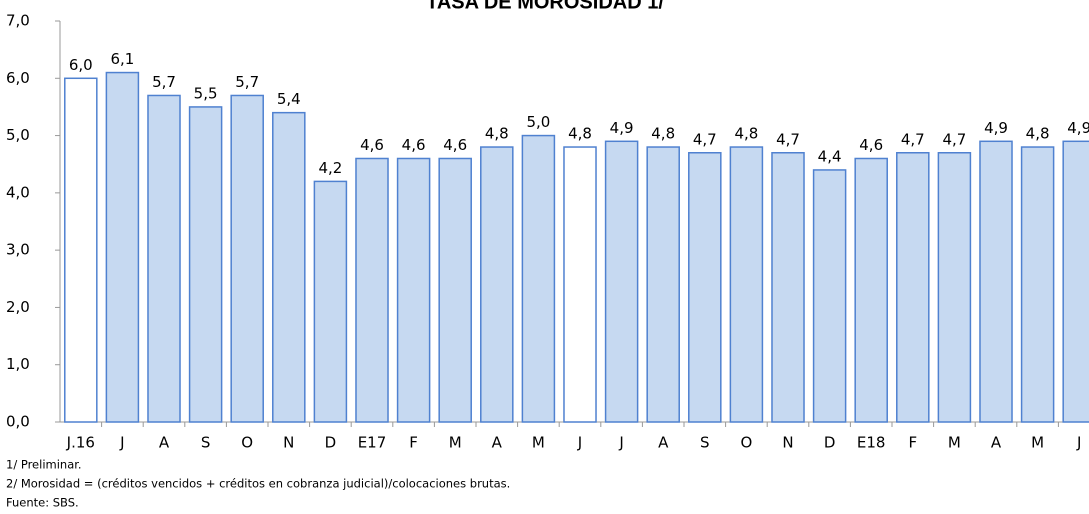 The image size is (1089, 514). Describe the element at coordinates (18, 192) in the screenshot. I see `y-tick-label: 4,0` at that location.